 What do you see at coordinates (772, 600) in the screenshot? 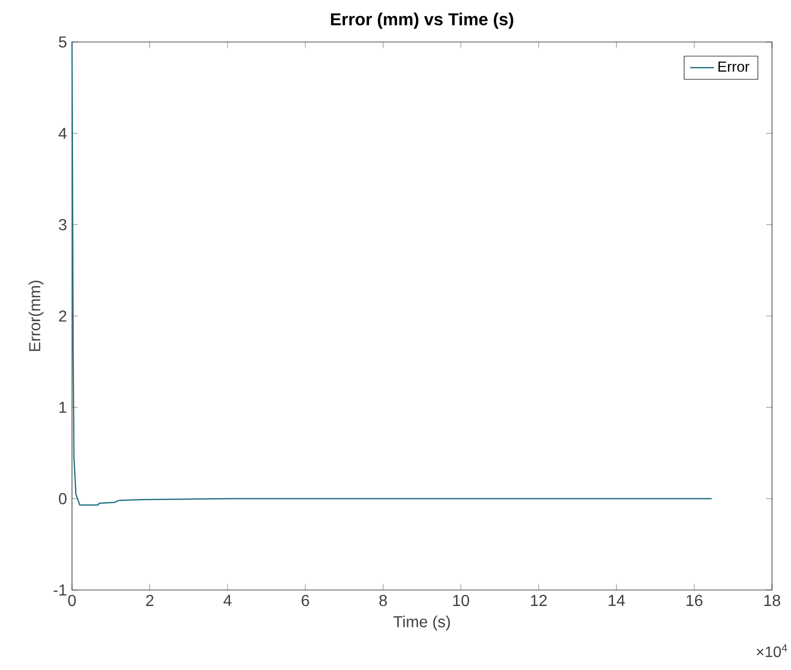
I see `x-tick-label: 18` at bounding box center [772, 600].